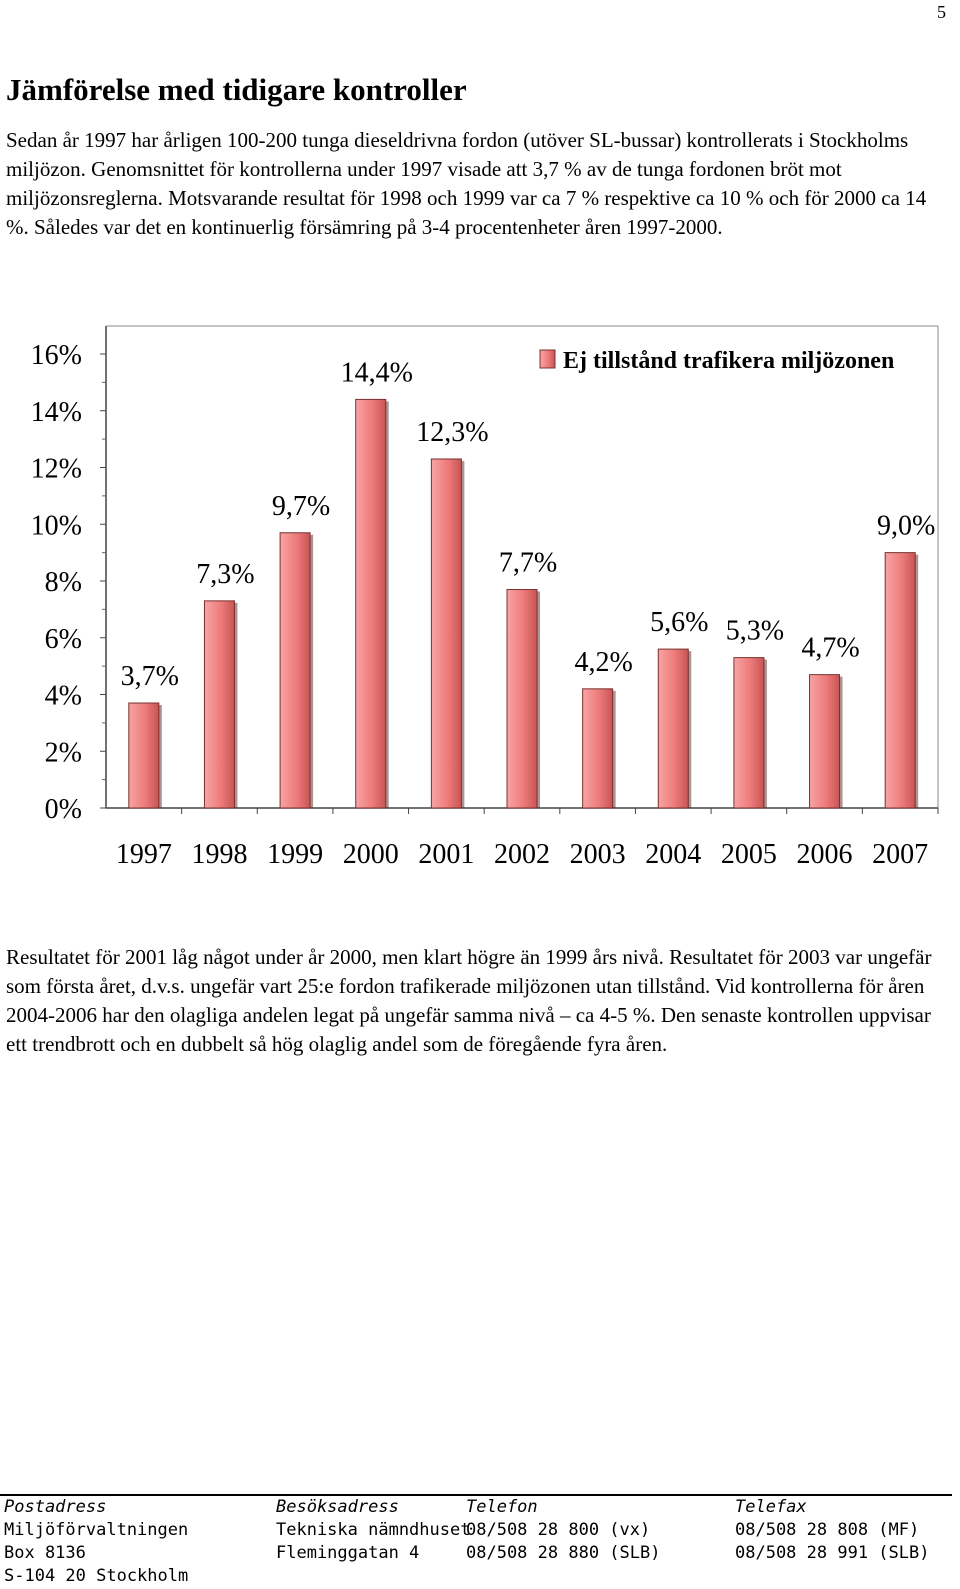 The width and height of the screenshot is (960, 1589). I want to click on y-tick-label: 6%, so click(63, 639).